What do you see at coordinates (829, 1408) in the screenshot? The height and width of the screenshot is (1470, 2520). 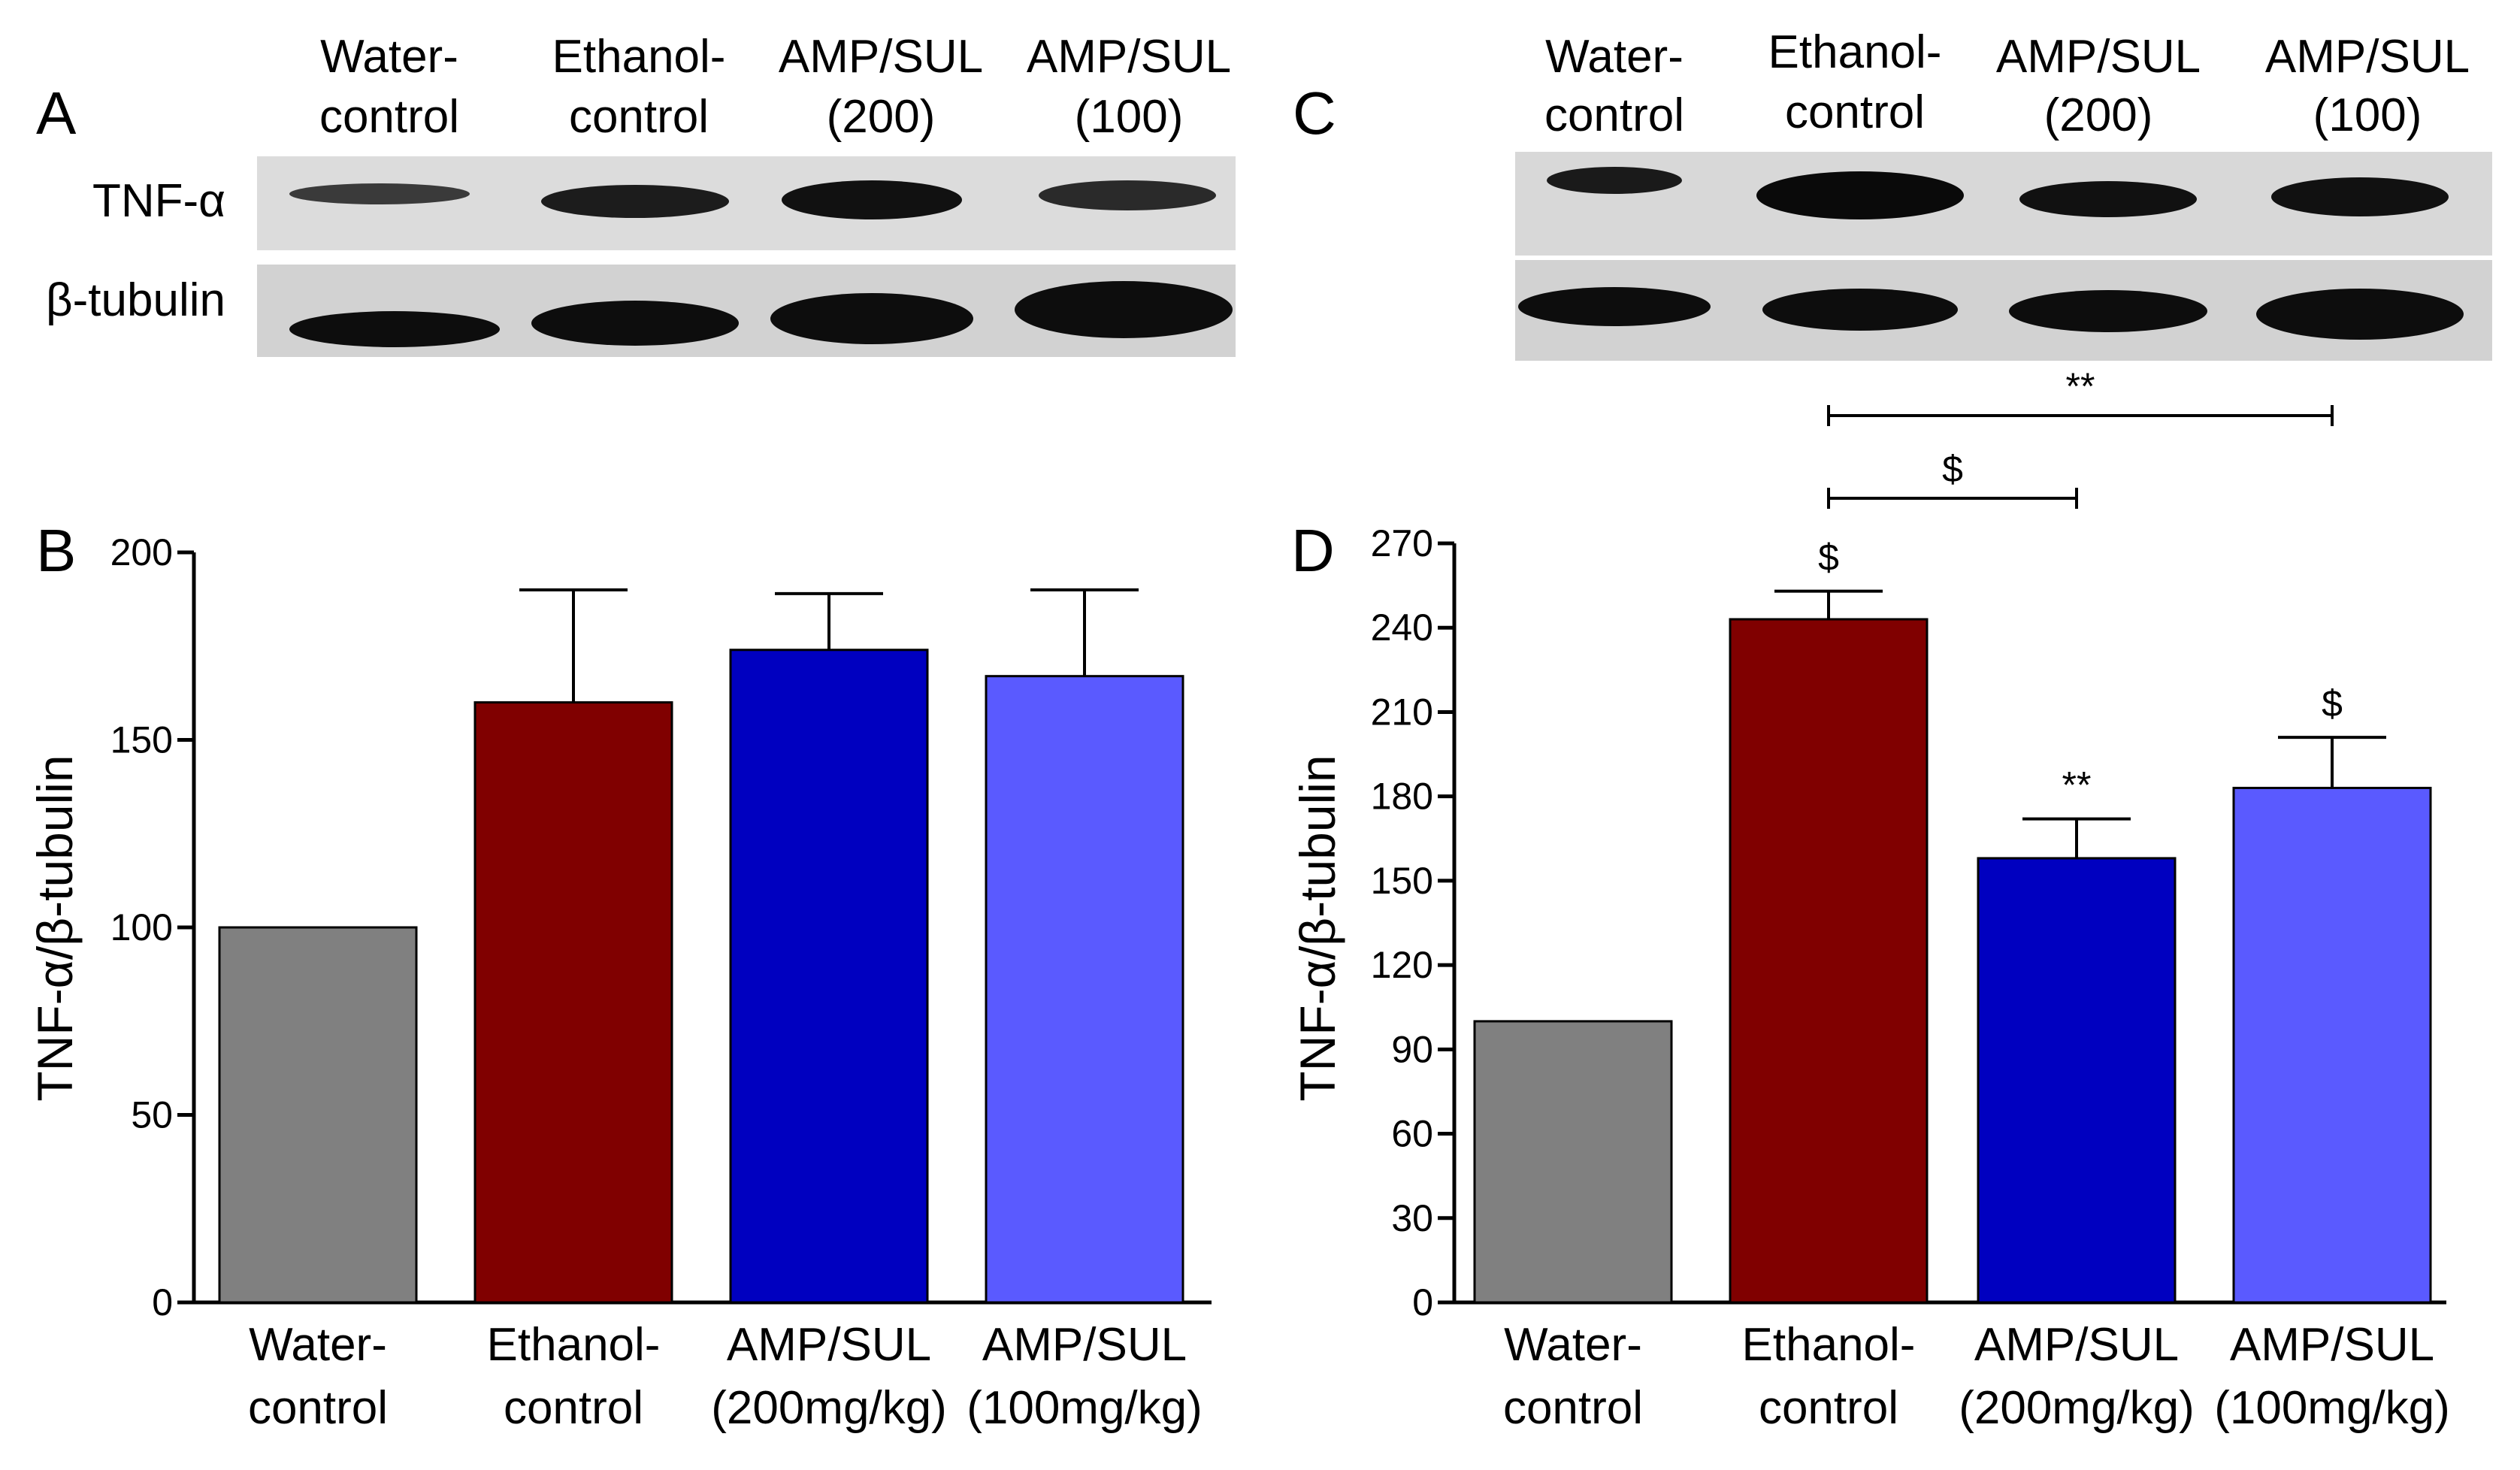 I see `chart-b-category-3-line-2: (200mg/kg)` at bounding box center [829, 1408].